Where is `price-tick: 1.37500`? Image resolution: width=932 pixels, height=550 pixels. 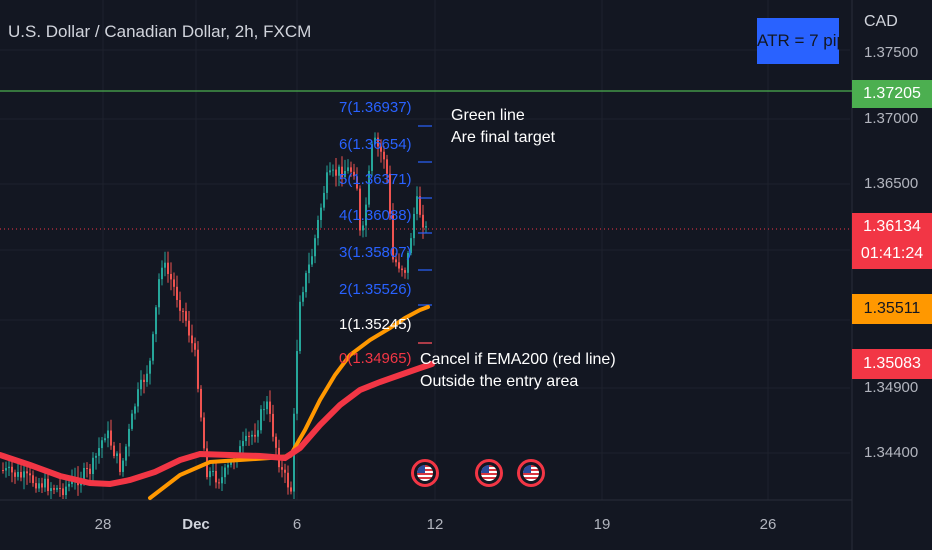
price-tick: 1.37500 is located at coordinates (891, 52).